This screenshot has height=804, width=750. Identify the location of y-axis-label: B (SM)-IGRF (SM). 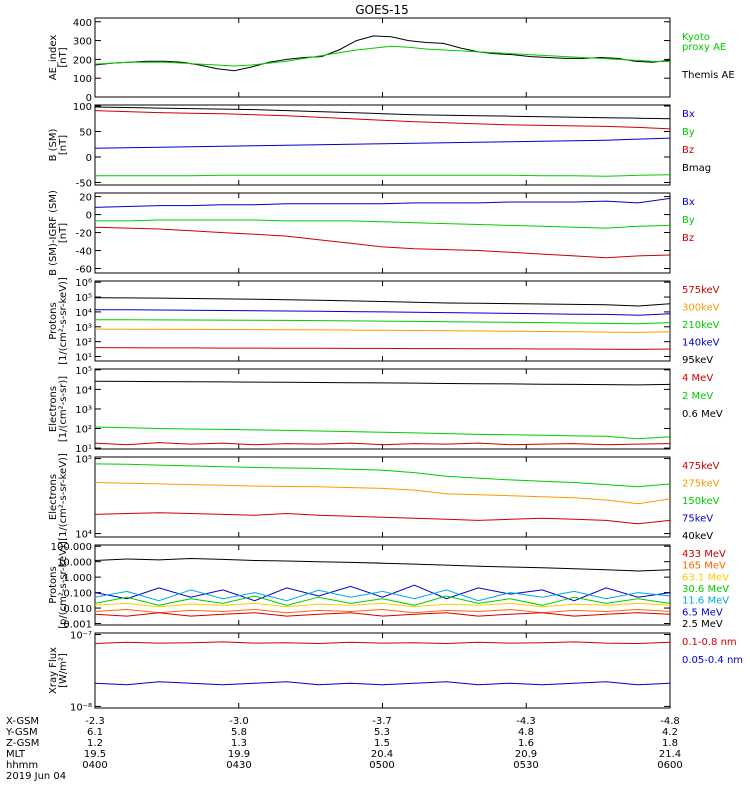
(53, 233).